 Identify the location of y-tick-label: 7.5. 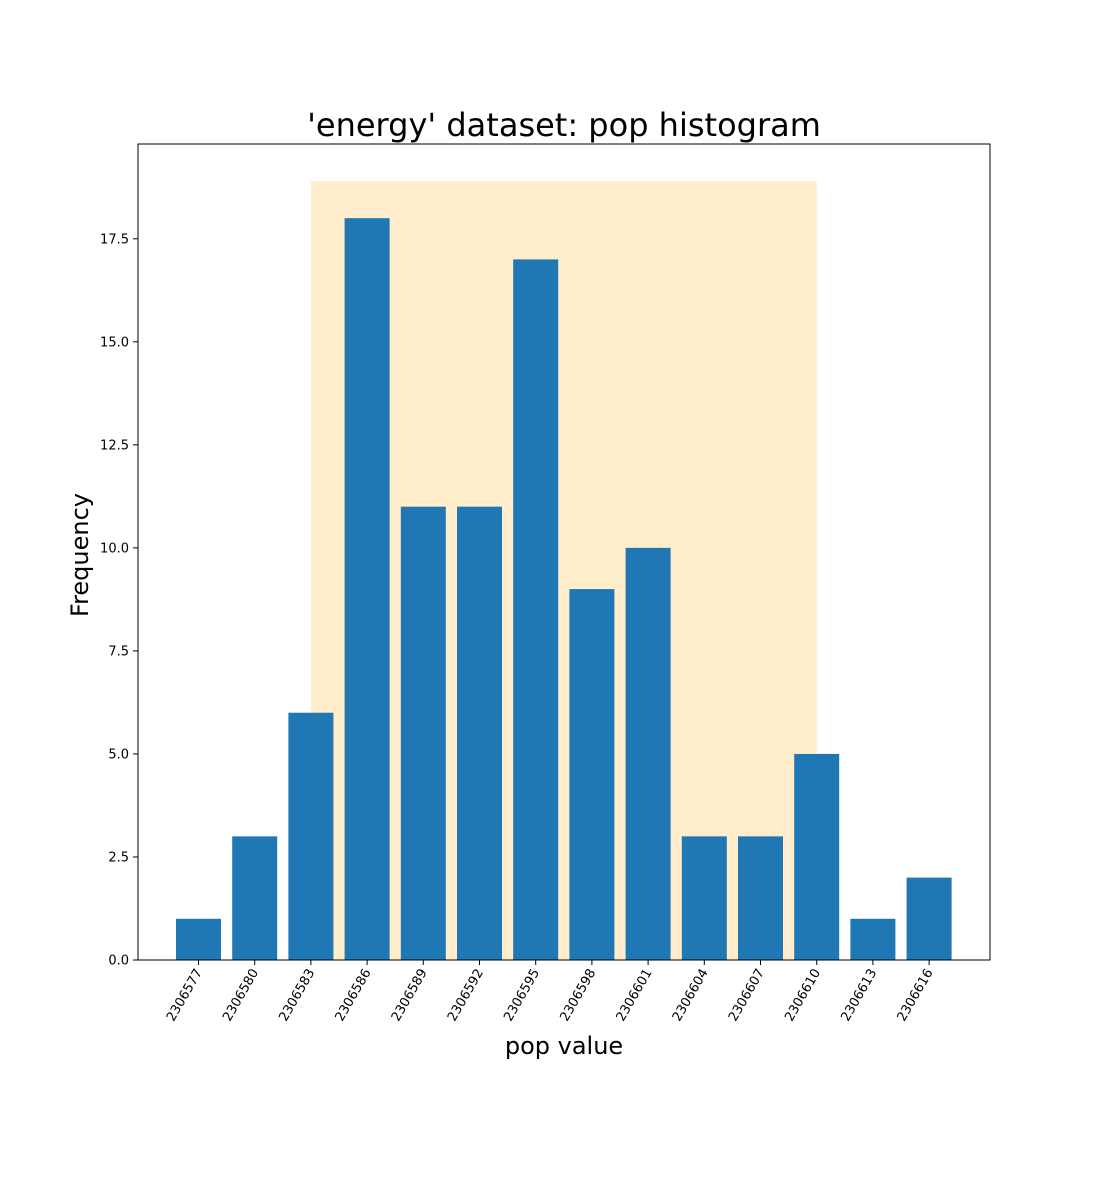
(118, 651).